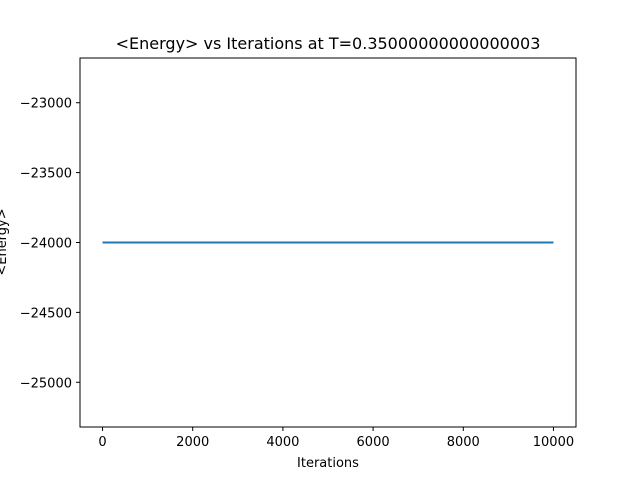 The height and width of the screenshot is (480, 640). What do you see at coordinates (46, 313) in the screenshot?
I see `y-tick-label: −24500` at bounding box center [46, 313].